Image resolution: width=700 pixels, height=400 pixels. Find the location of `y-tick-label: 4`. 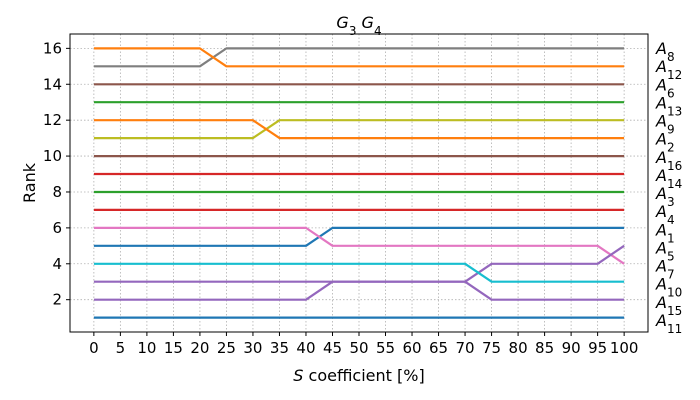

y-tick-label: 4 is located at coordinates (57, 264).